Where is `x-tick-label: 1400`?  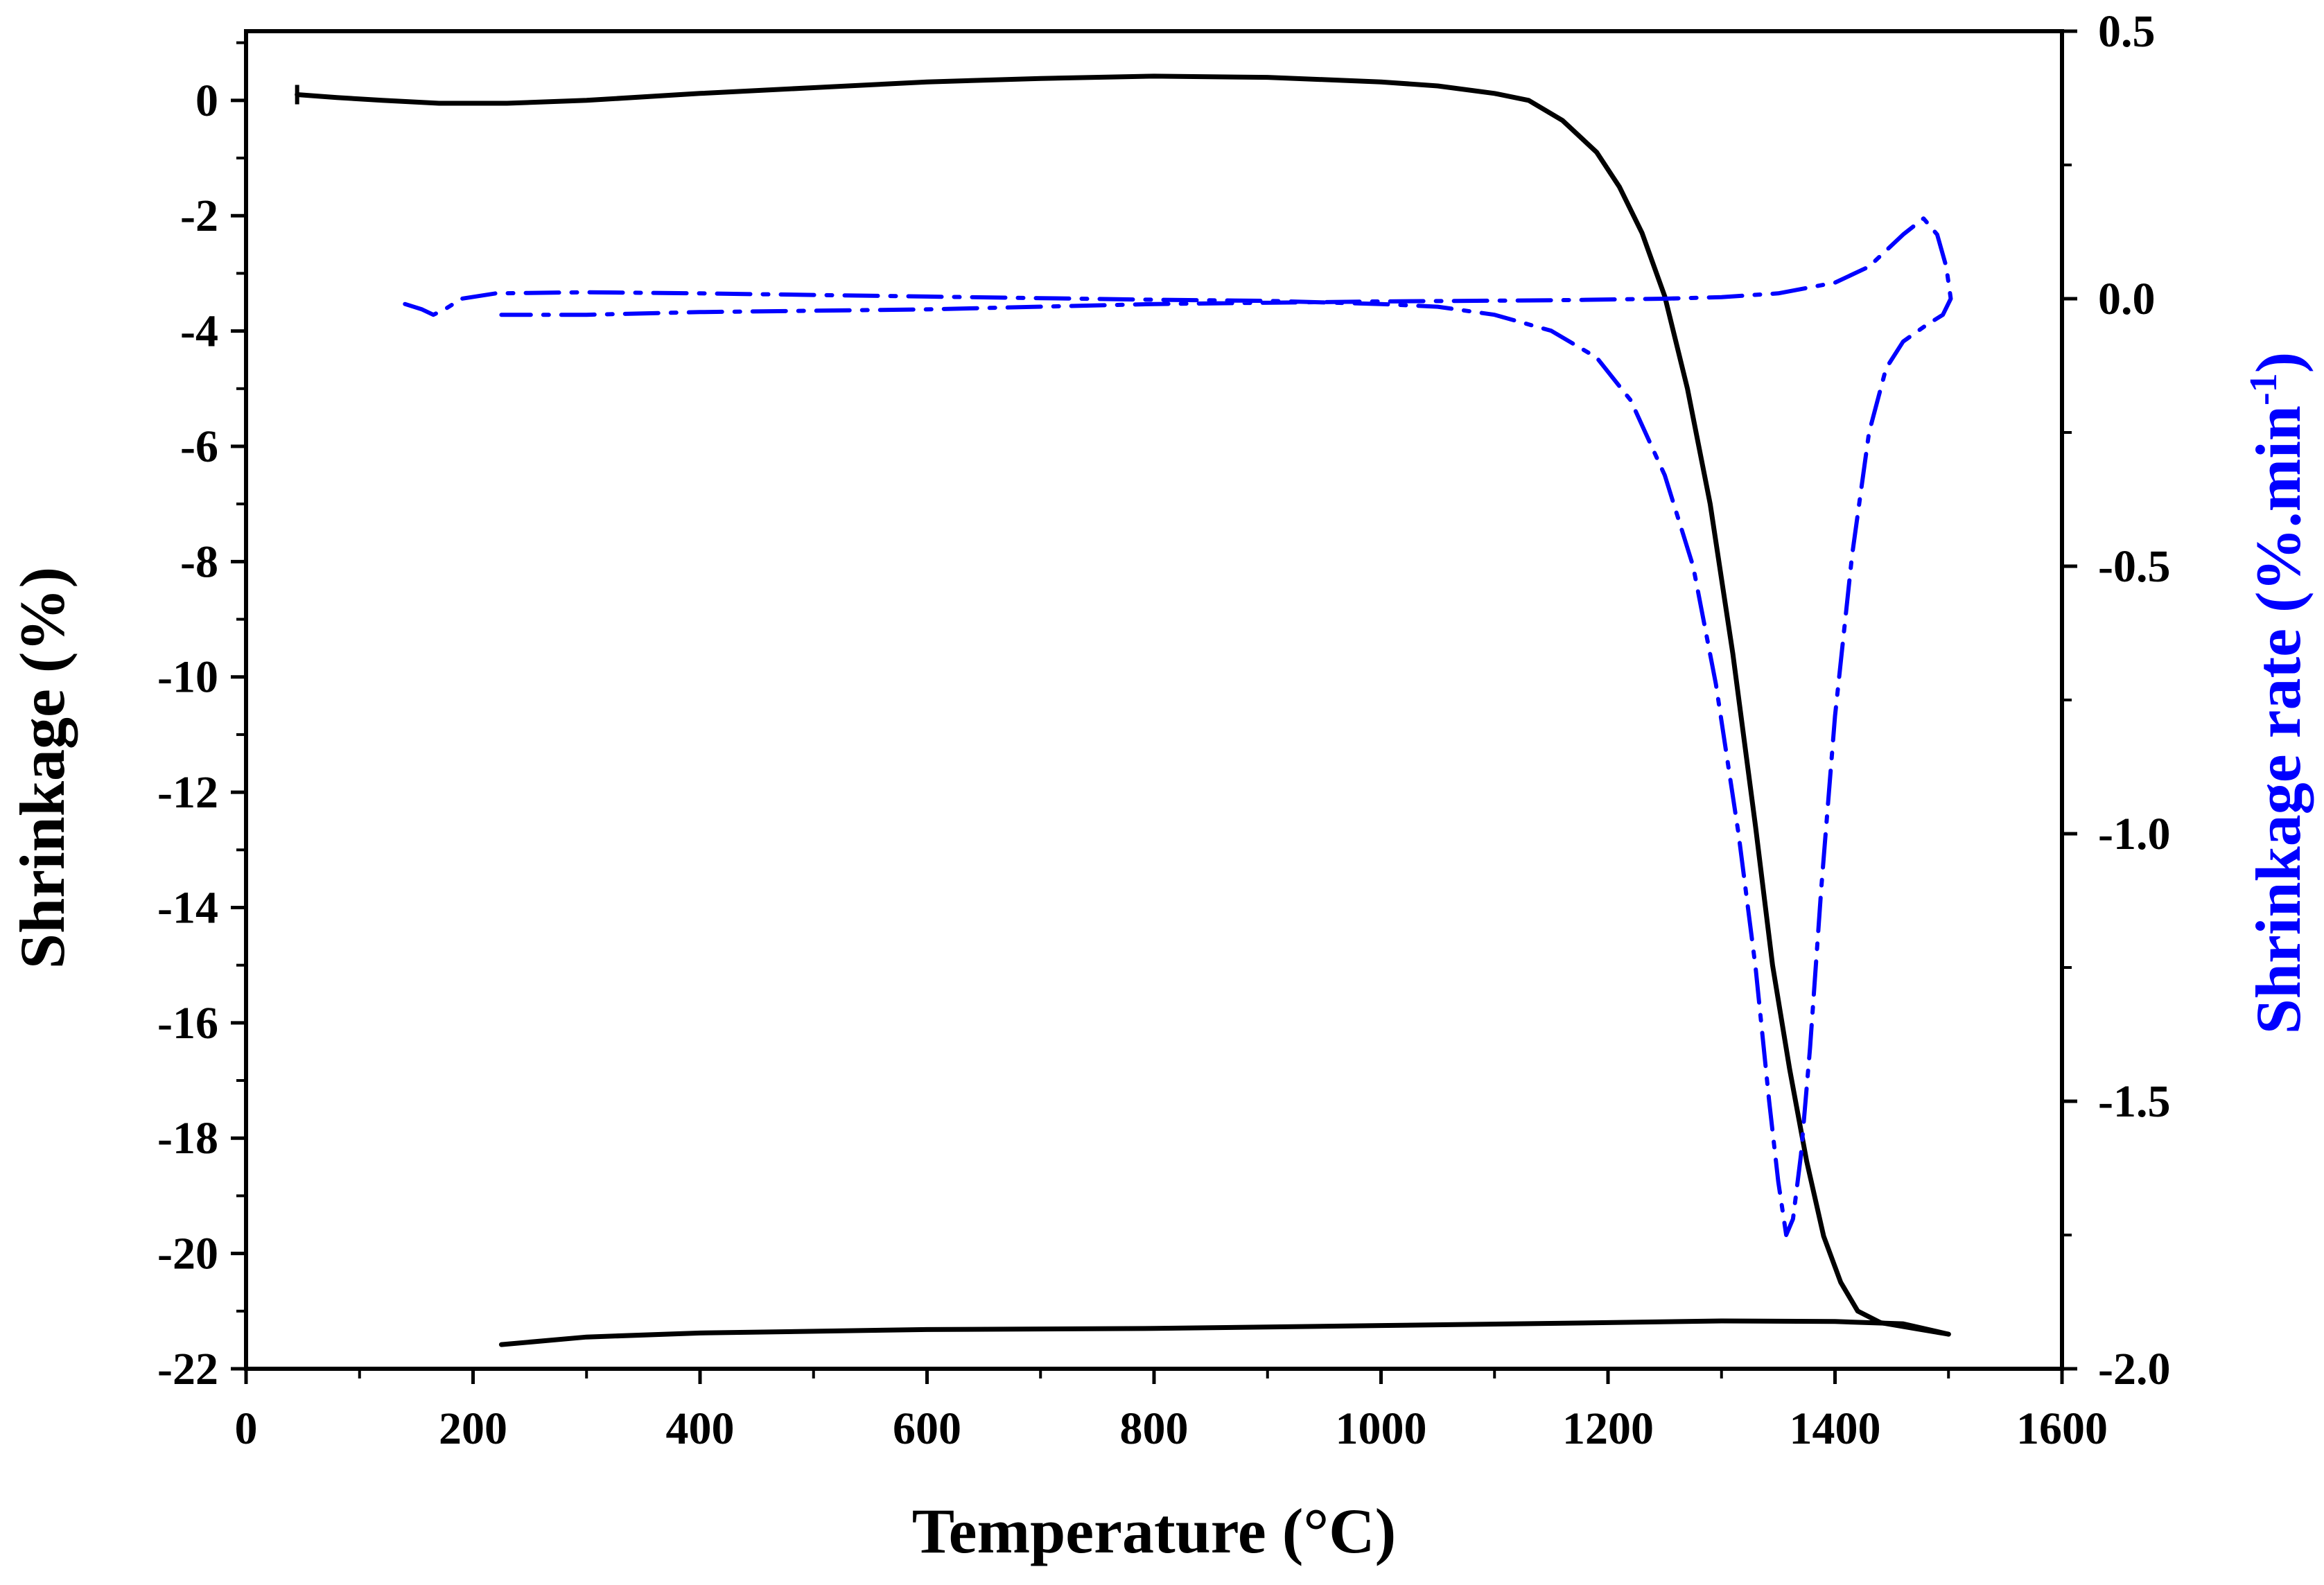 x-tick-label: 1400 is located at coordinates (1835, 1428).